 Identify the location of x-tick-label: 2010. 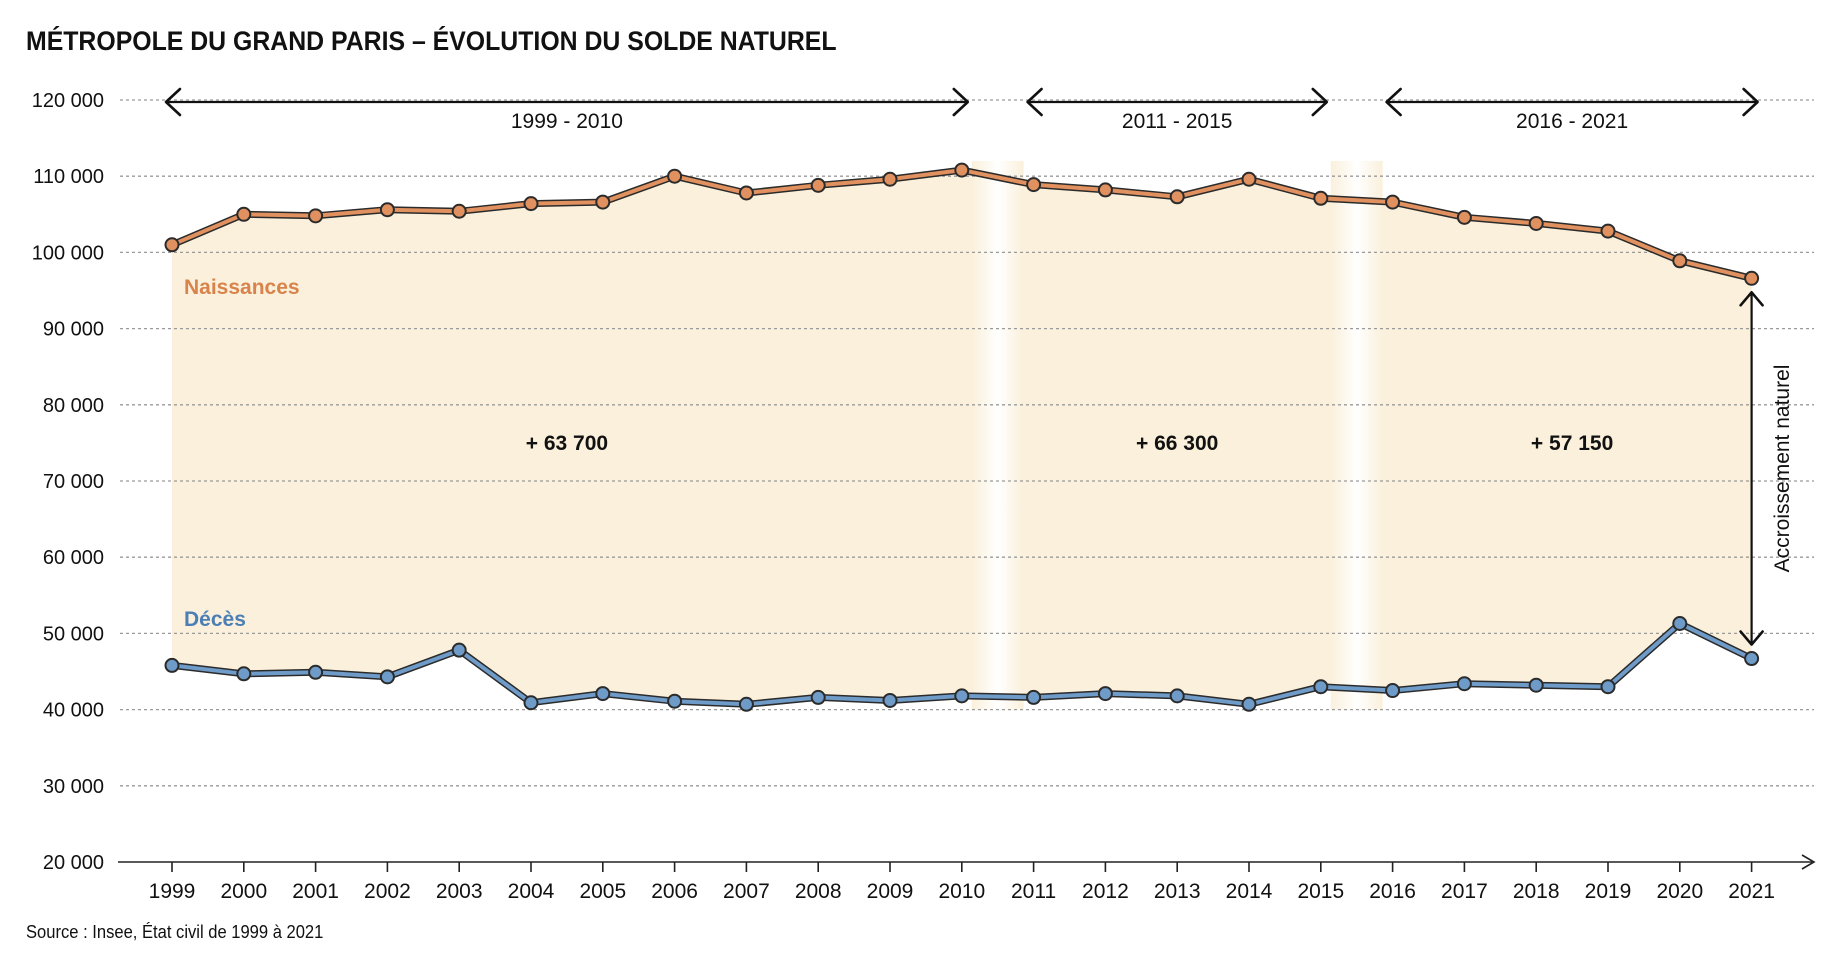
(961, 891).